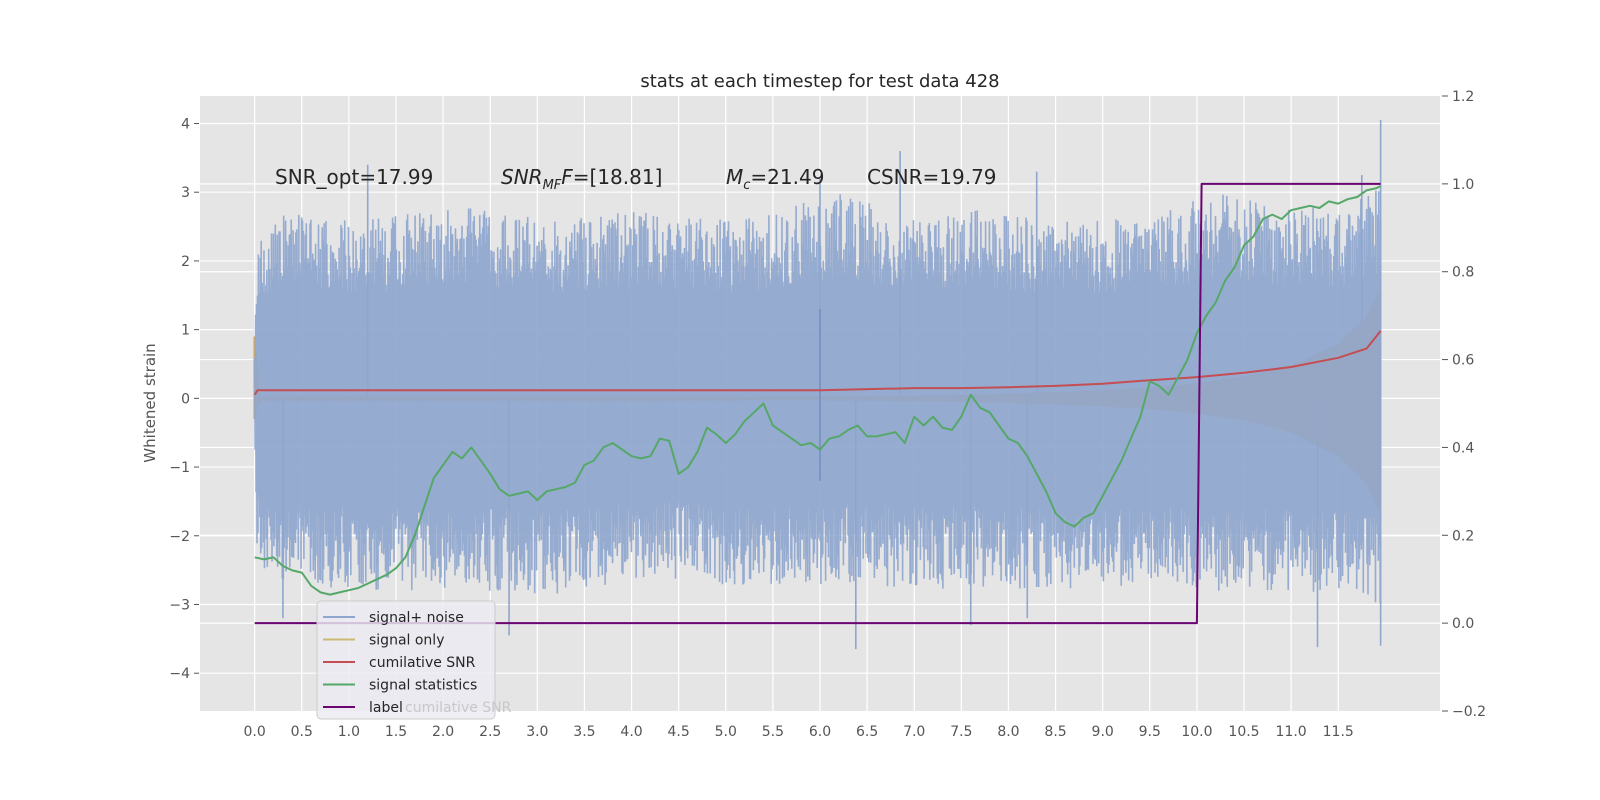 The height and width of the screenshot is (800, 1600). I want to click on y2-tick-label: 1.2, so click(1463, 97).